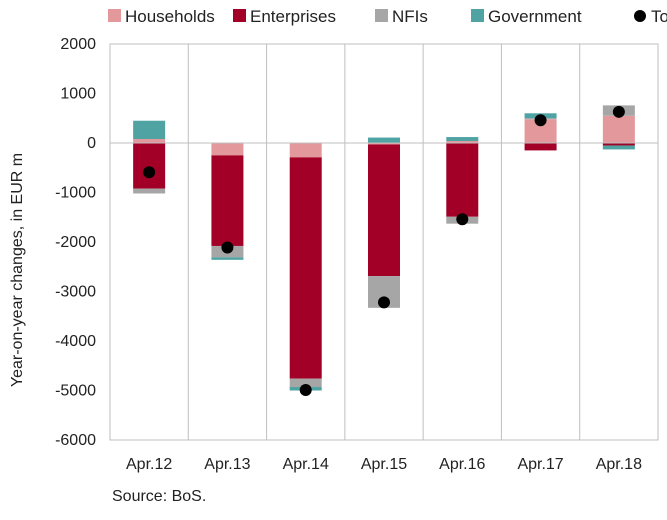 The height and width of the screenshot is (520, 667). I want to click on legend-label-nfis: NFIs, so click(410, 16).